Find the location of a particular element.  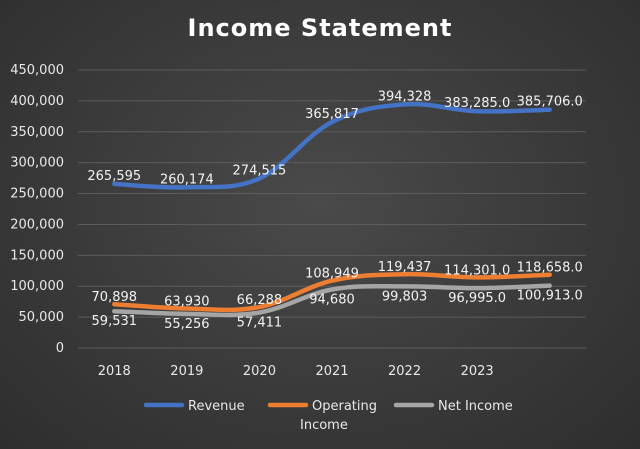

data-label: 260,174 is located at coordinates (187, 179).